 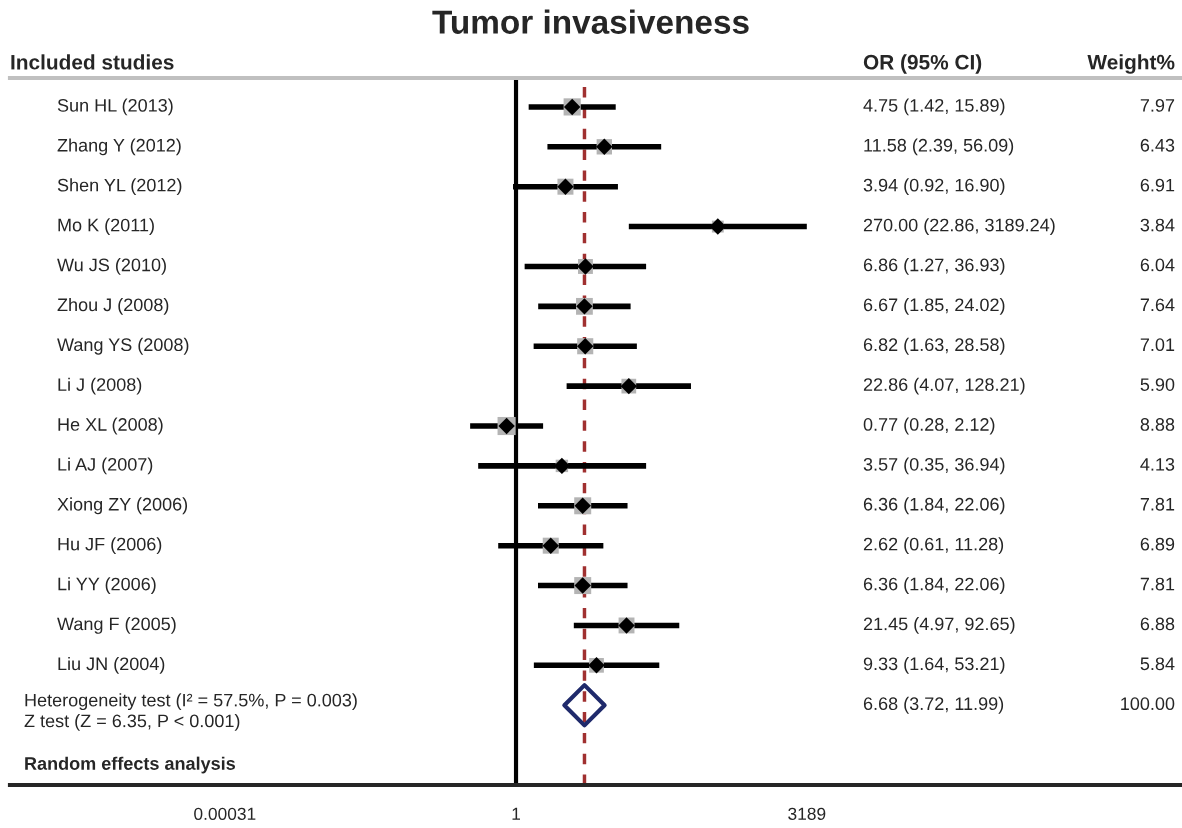 What do you see at coordinates (1131, 64) in the screenshot?
I see `text: Weight%` at bounding box center [1131, 64].